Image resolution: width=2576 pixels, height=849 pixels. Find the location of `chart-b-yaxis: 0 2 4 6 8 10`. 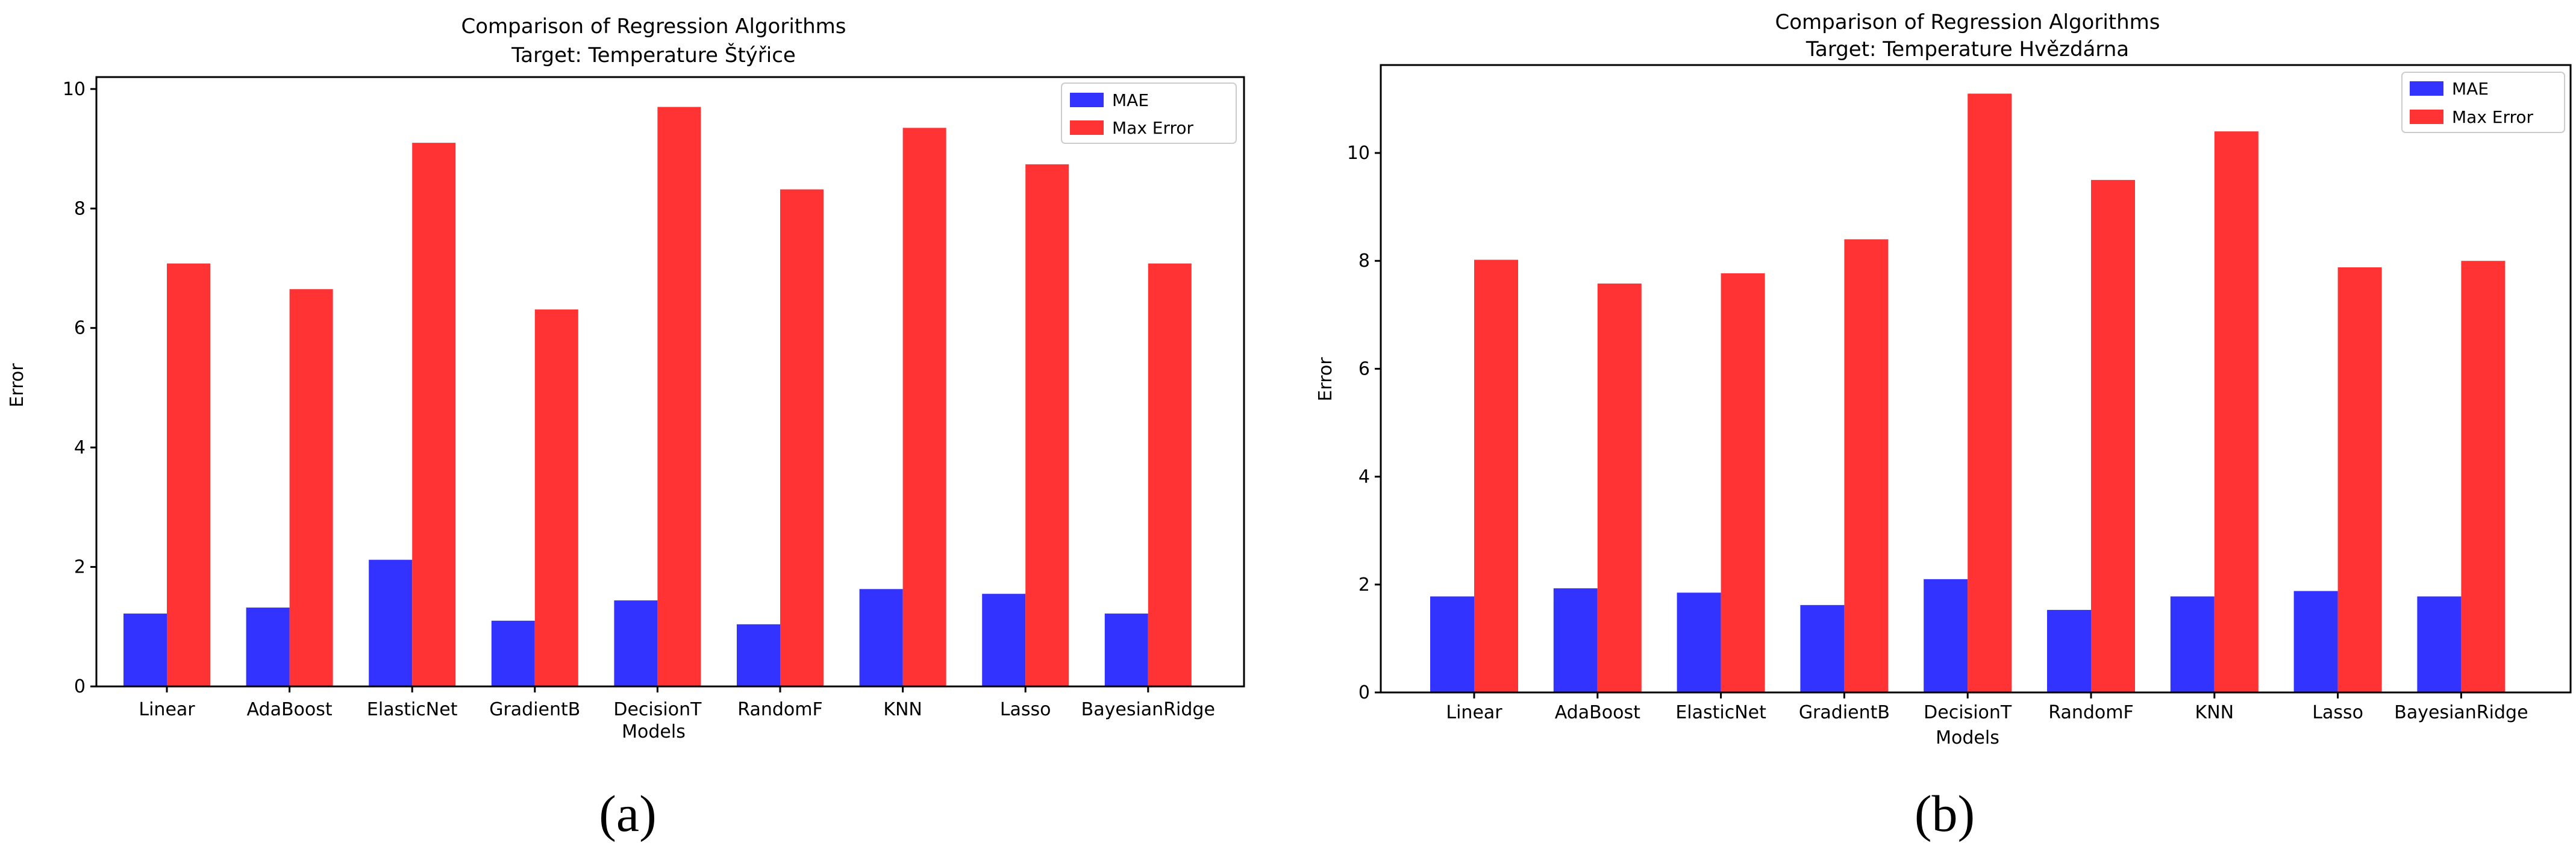

chart-b-yaxis: 0 2 4 6 8 10 is located at coordinates (1364, 423).